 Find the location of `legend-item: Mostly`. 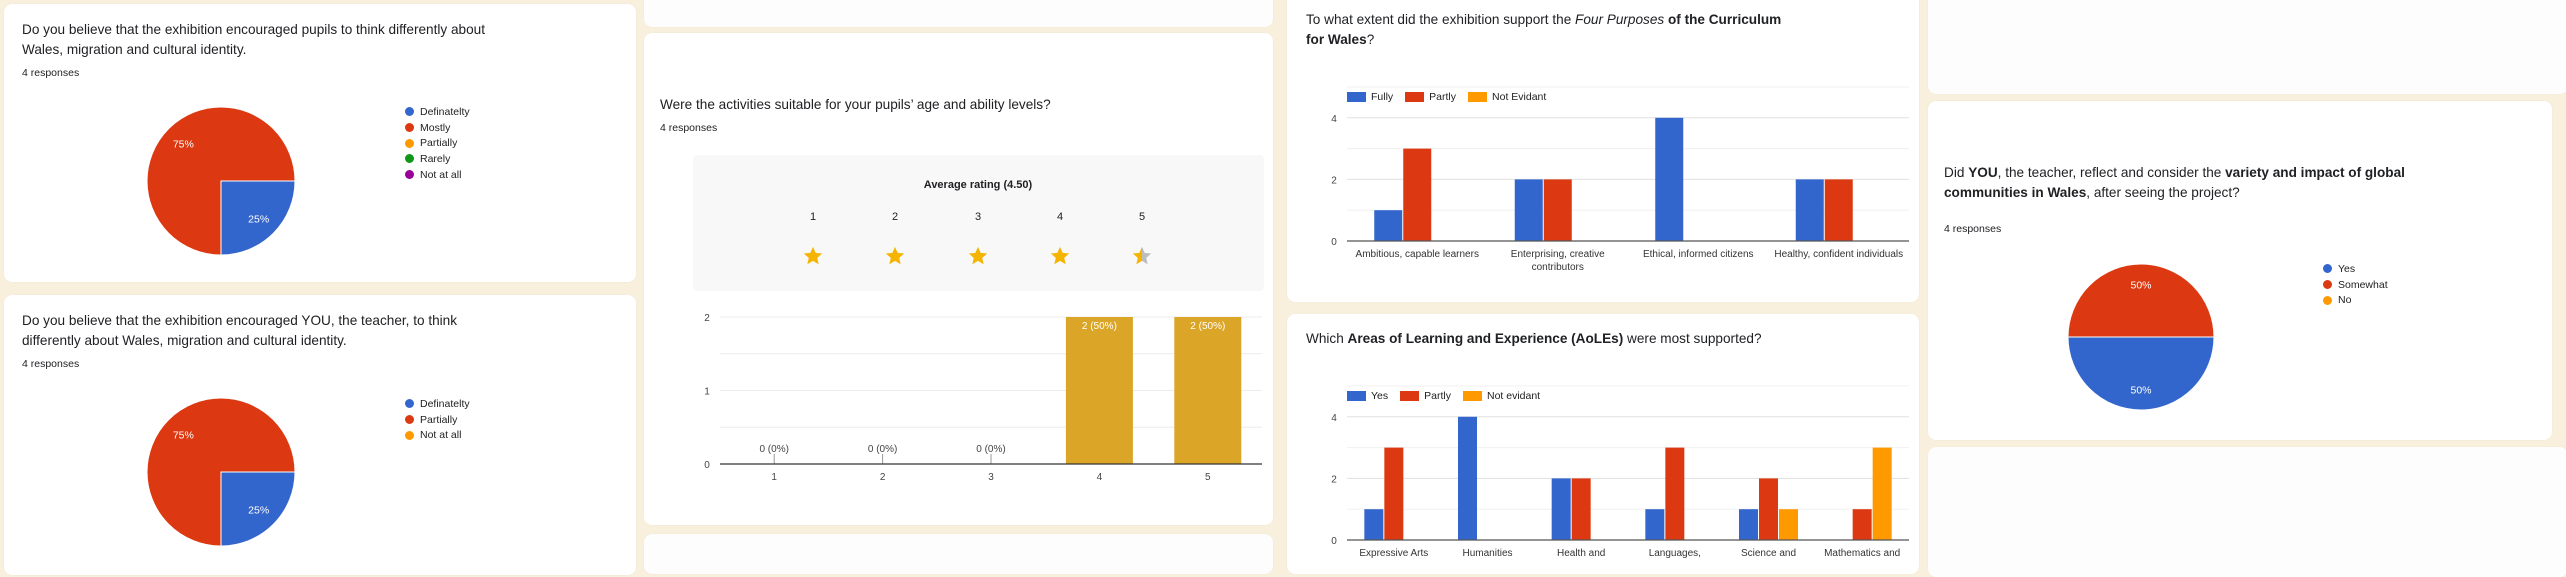

legend-item: Mostly is located at coordinates (437, 128).